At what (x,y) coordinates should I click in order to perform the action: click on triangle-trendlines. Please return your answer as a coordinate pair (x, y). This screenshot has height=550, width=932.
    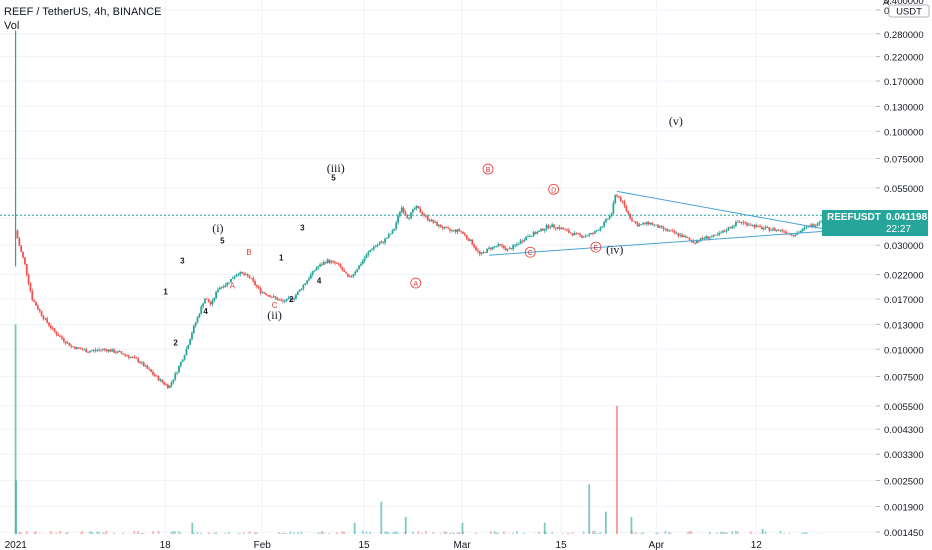
    Looking at the image, I should click on (661, 223).